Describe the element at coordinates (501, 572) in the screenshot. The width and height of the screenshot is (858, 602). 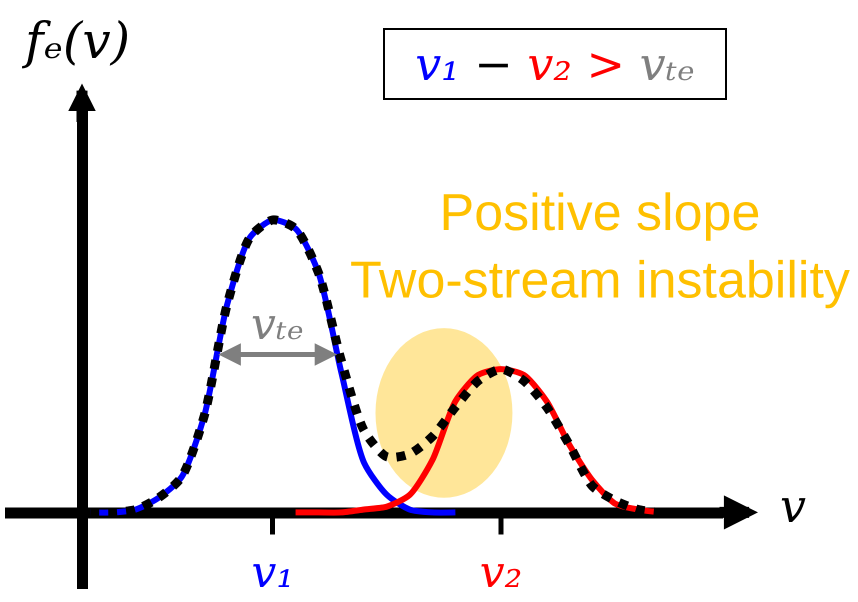
I see `x-tick-label: v₂` at that location.